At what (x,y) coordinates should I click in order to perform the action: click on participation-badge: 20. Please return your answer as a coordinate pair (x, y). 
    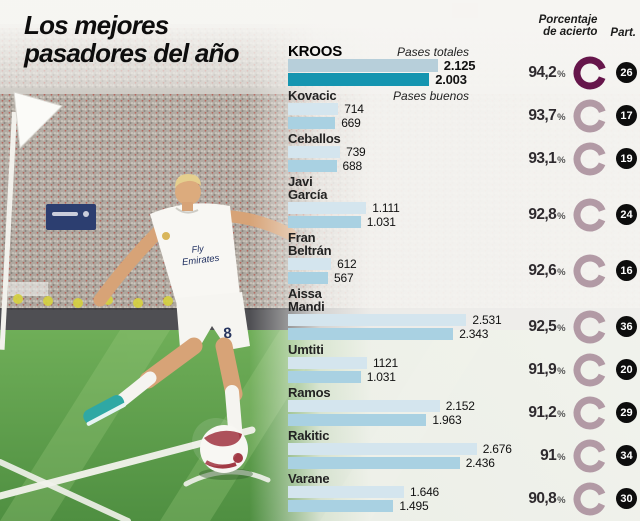
    Looking at the image, I should click on (626, 370).